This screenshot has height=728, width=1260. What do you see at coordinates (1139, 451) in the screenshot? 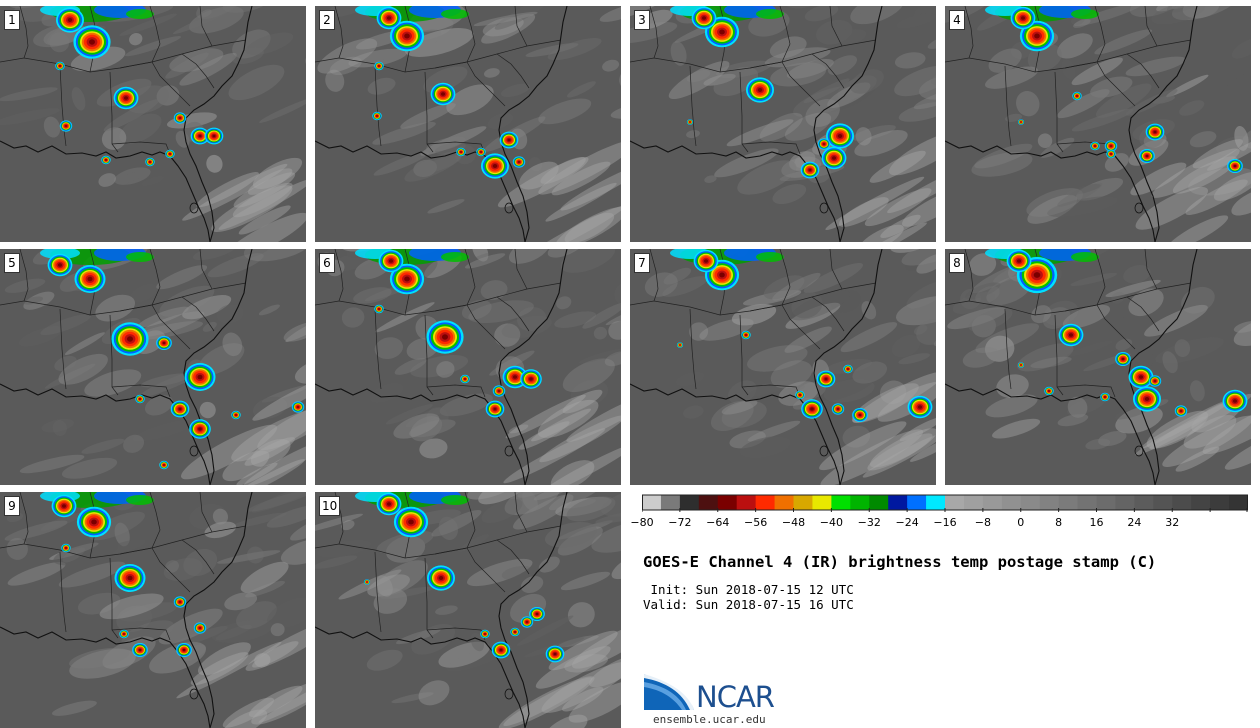
I see `lake-outline` at bounding box center [1139, 451].